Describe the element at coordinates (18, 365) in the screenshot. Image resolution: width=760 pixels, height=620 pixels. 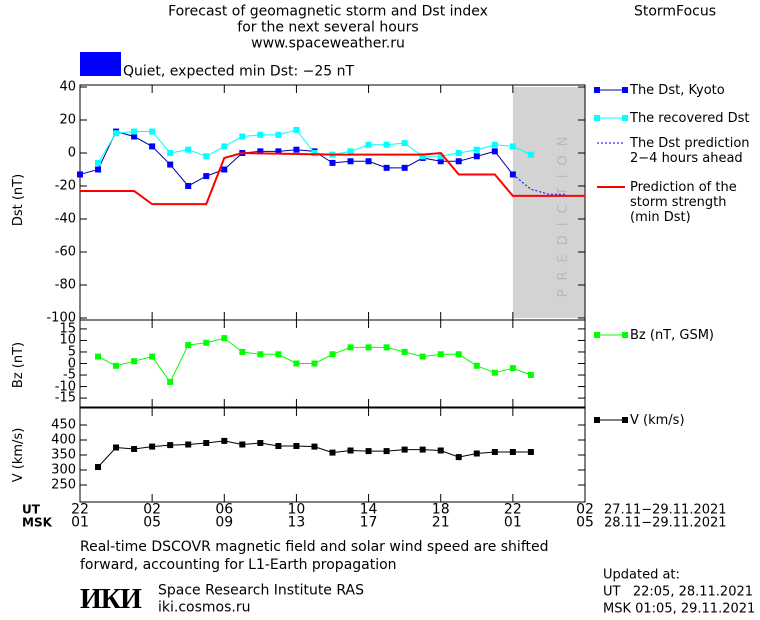
I see `y-axis-label: Bz (nT)` at that location.